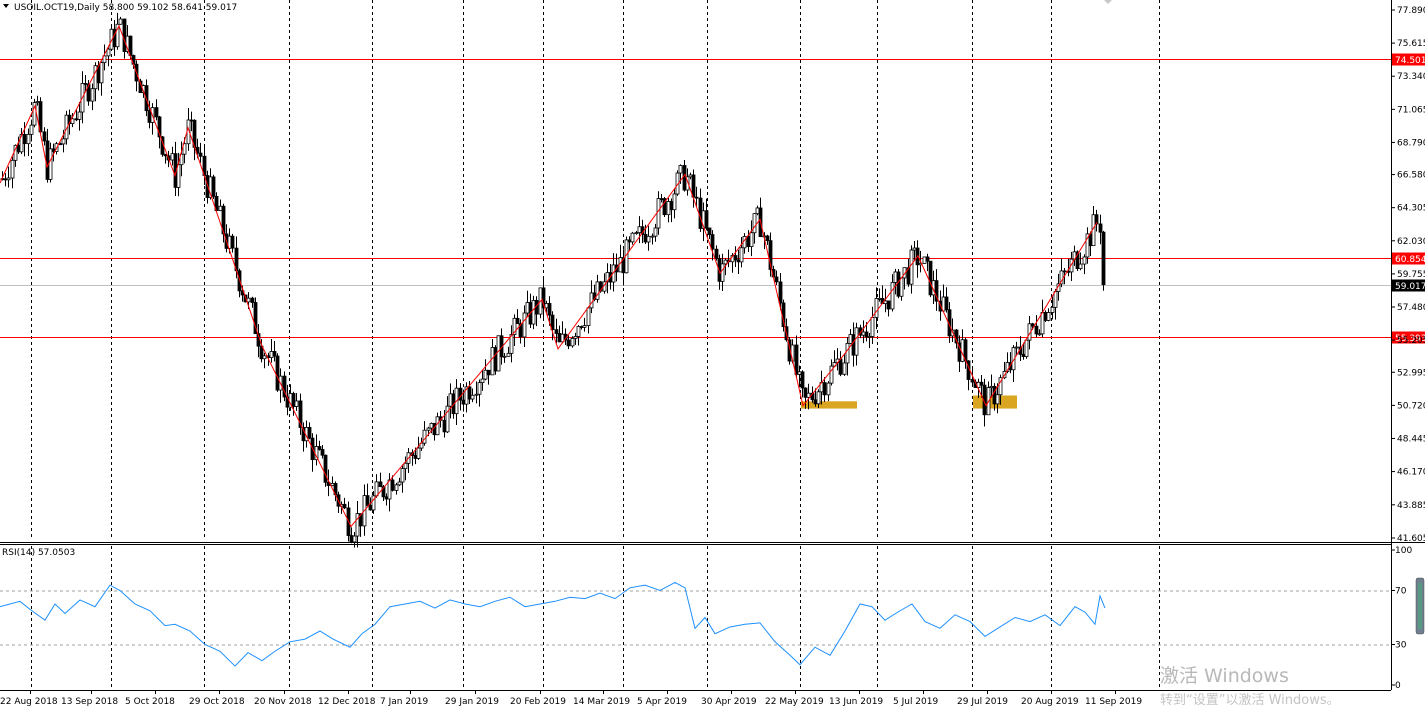 The height and width of the screenshot is (707, 1425). I want to click on support-zone, so click(829, 405).